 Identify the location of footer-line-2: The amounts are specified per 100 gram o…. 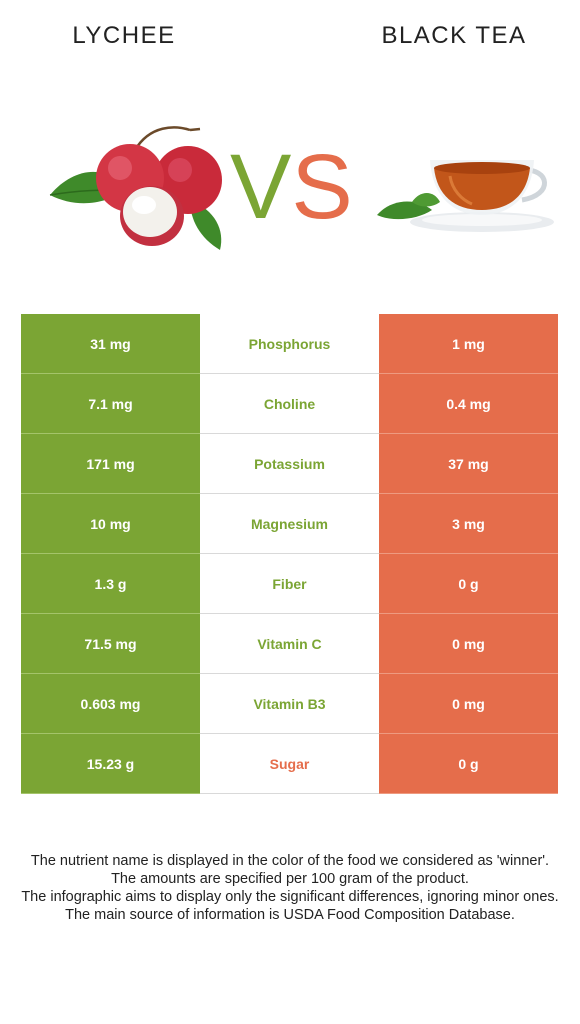
(290, 879).